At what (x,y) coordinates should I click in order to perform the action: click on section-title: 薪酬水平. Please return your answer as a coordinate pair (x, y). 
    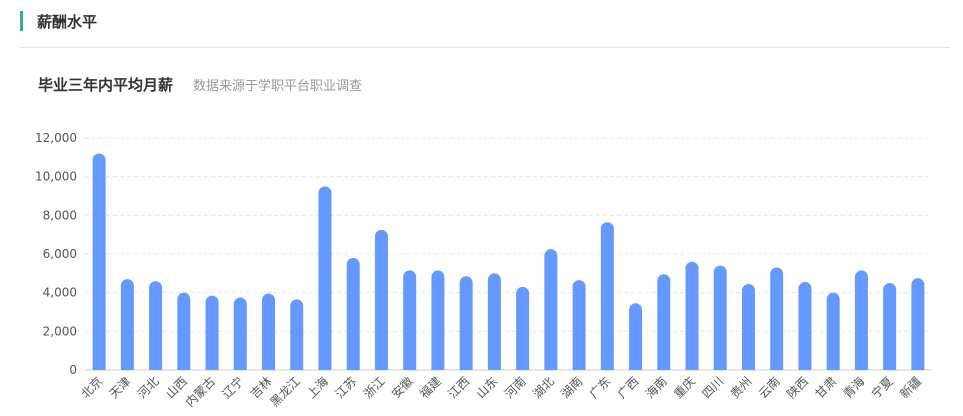
    Looking at the image, I should click on (67, 21).